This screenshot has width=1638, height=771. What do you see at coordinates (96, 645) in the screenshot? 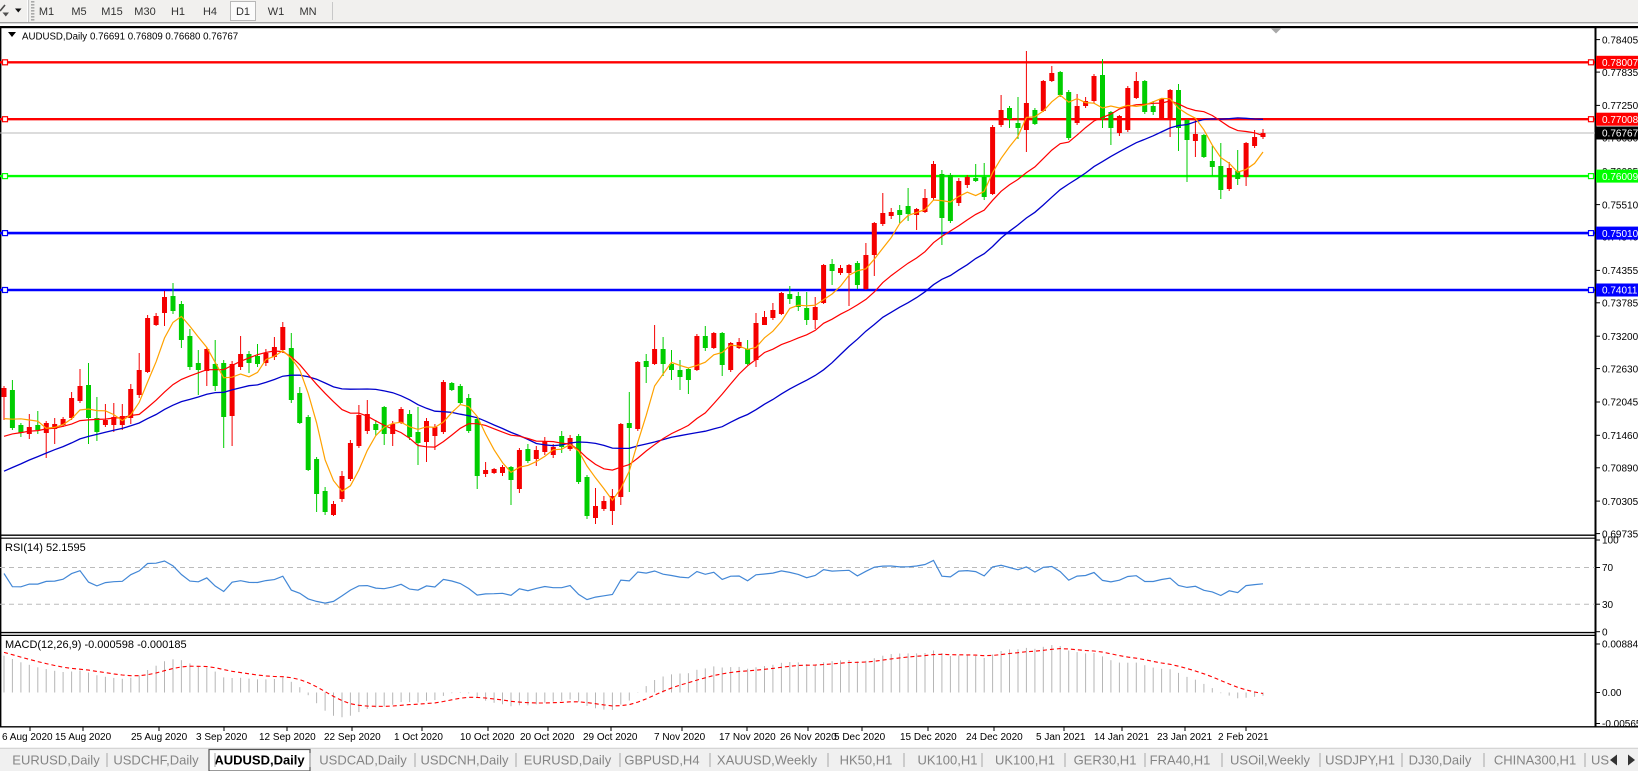
I see `svg-text:MACD(12,26,9) -0.000598 -0.000: MACD(12,26,9) -0.000598 -0.000185` at bounding box center [96, 645].